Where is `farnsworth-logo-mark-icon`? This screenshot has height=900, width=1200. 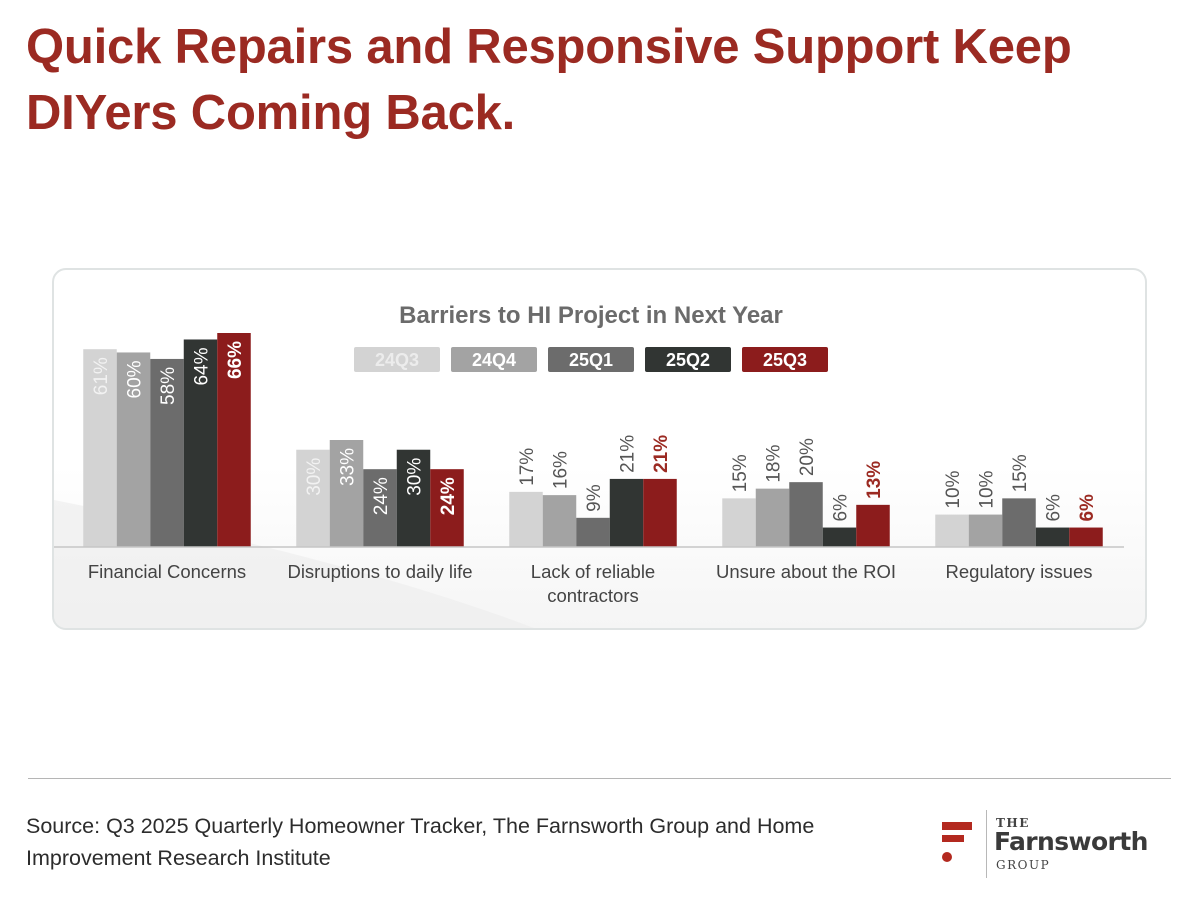
farnsworth-logo-mark-icon is located at coordinates (957, 842).